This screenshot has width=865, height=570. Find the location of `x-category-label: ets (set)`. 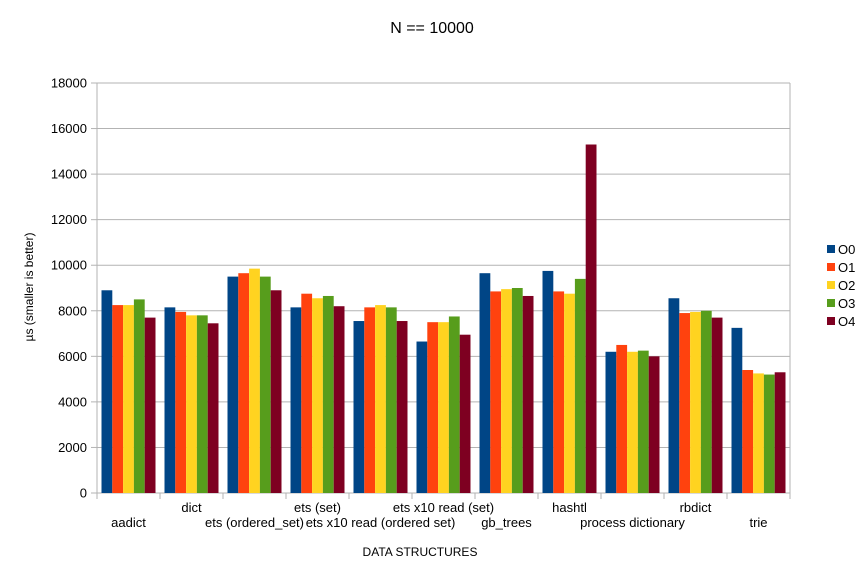

x-category-label: ets (set) is located at coordinates (317, 507).